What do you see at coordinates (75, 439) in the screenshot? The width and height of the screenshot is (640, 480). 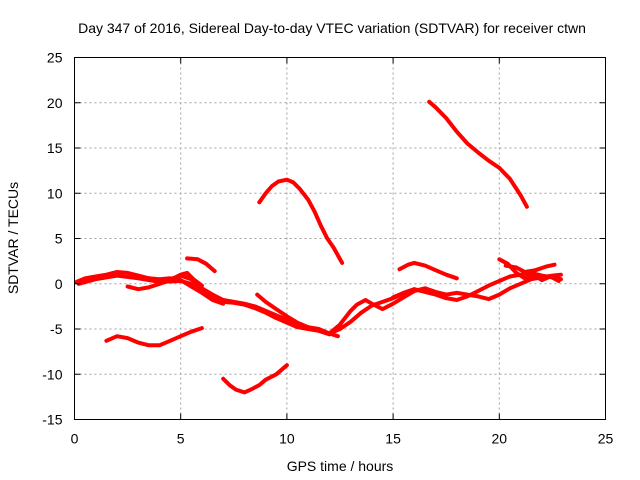 I see `x-tick-label: 0` at bounding box center [75, 439].